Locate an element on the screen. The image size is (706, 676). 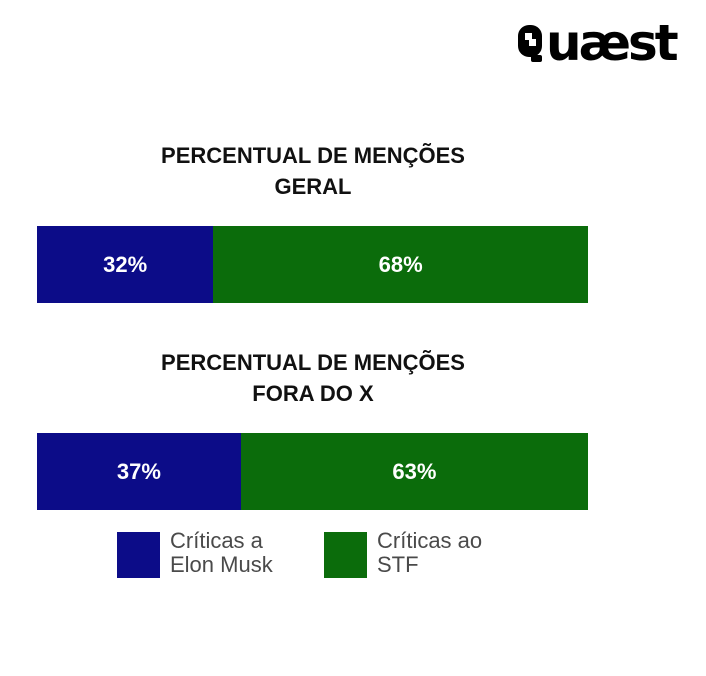
bar-segment-elon-musk: 37% is located at coordinates (139, 471).